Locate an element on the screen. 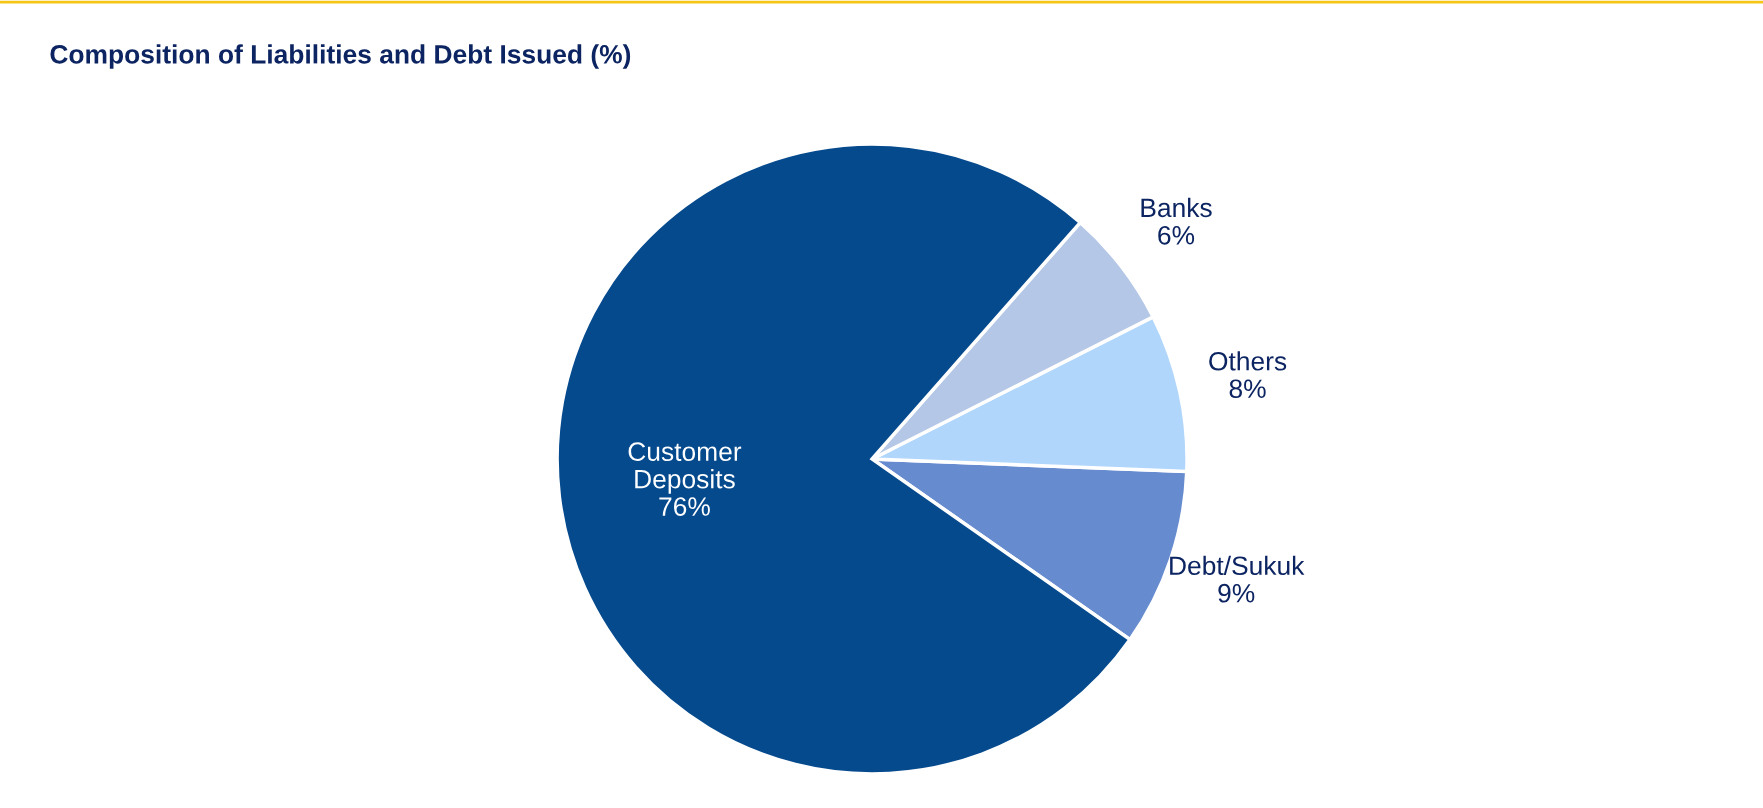  data-label: 76% is located at coordinates (684, 506).